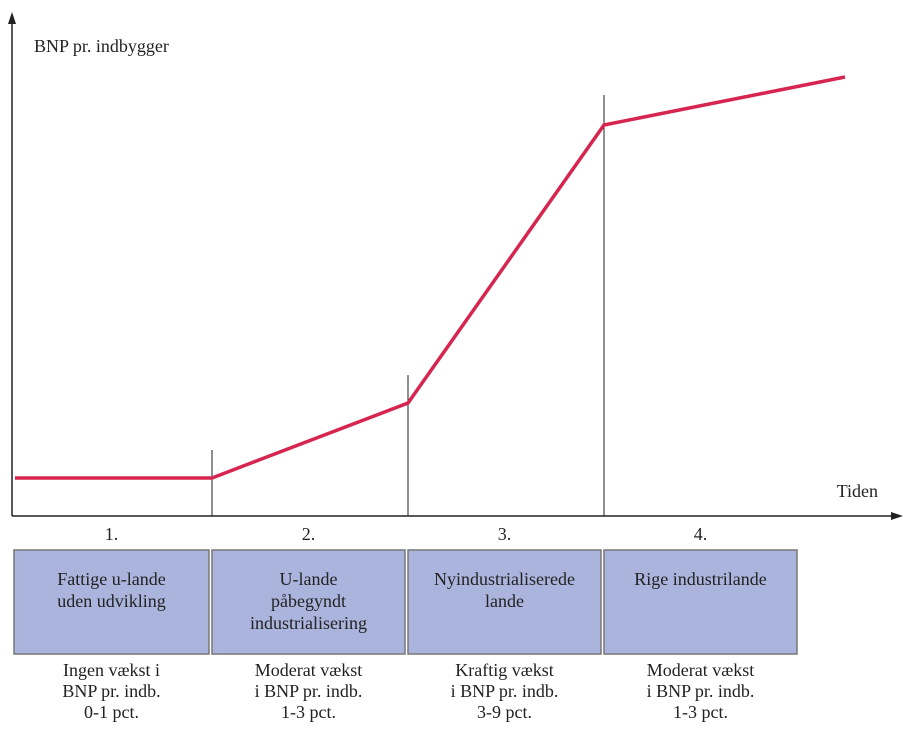 The width and height of the screenshot is (905, 731). Describe the element at coordinates (111, 712) in the screenshot. I see `stage-description: 0-1 pct.` at that location.